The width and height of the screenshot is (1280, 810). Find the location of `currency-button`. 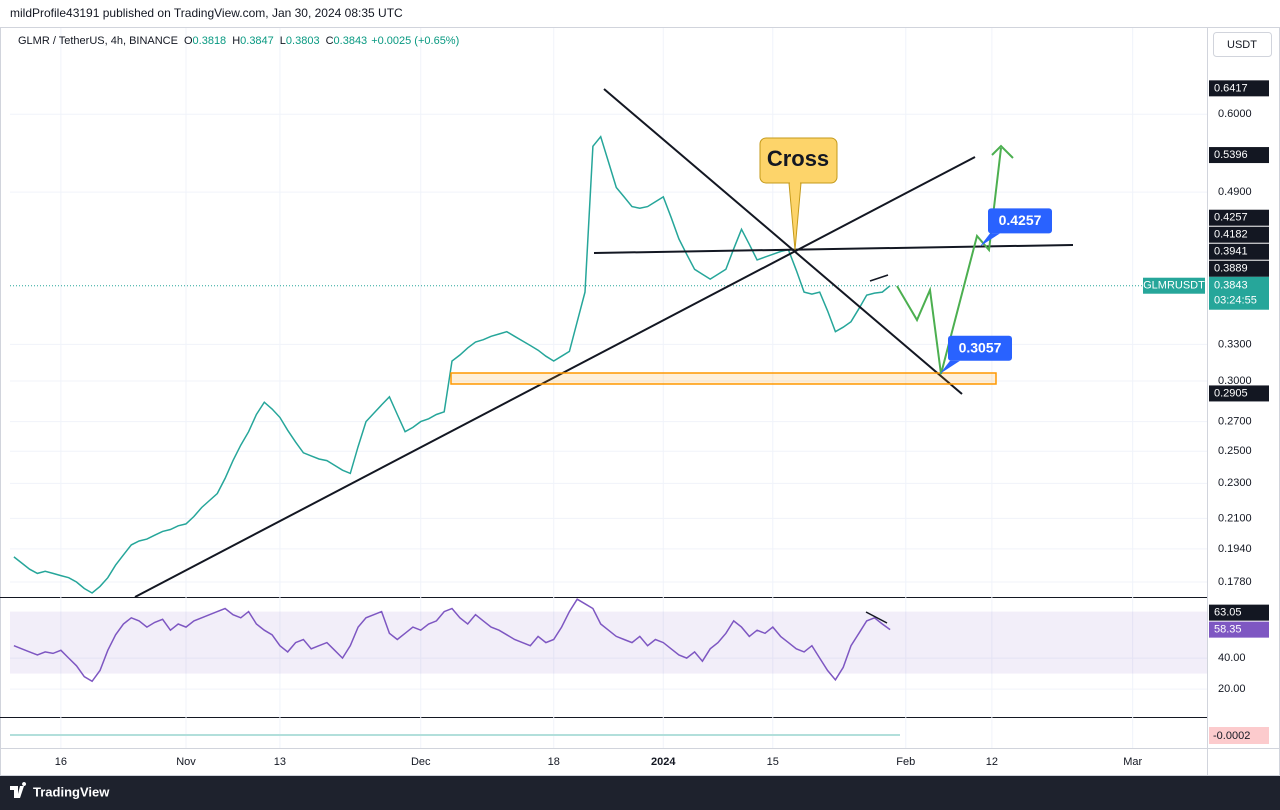

currency-button is located at coordinates (1242, 44).